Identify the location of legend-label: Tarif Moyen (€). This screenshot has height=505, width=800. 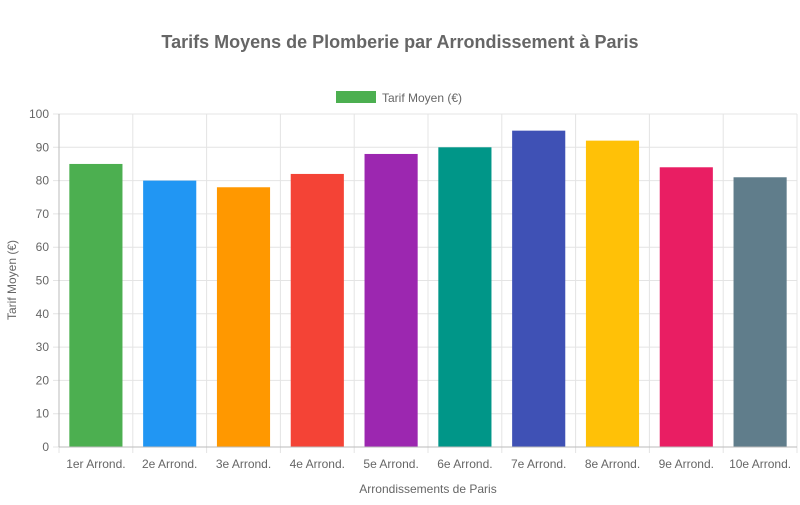
(422, 98).